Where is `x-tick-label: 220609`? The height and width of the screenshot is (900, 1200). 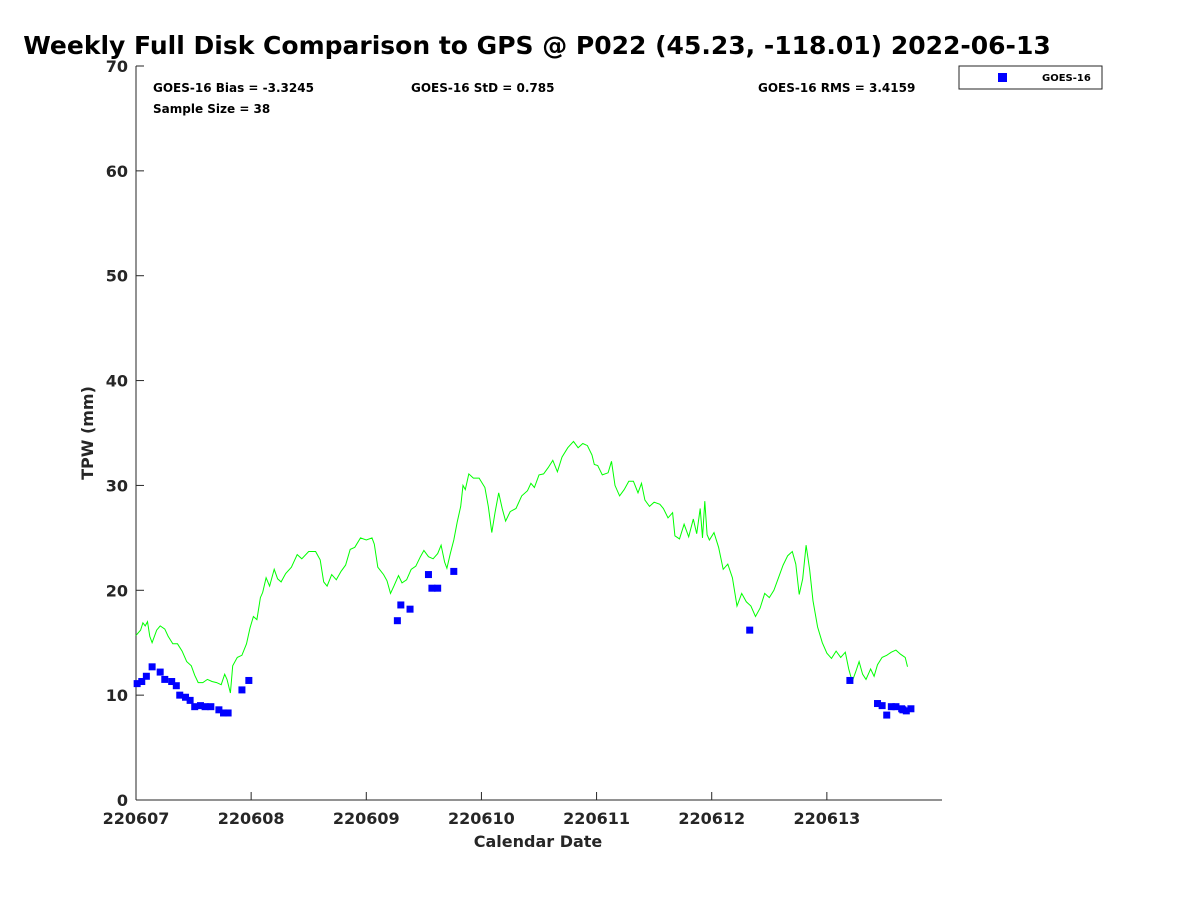
x-tick-label: 220609 is located at coordinates (366, 818).